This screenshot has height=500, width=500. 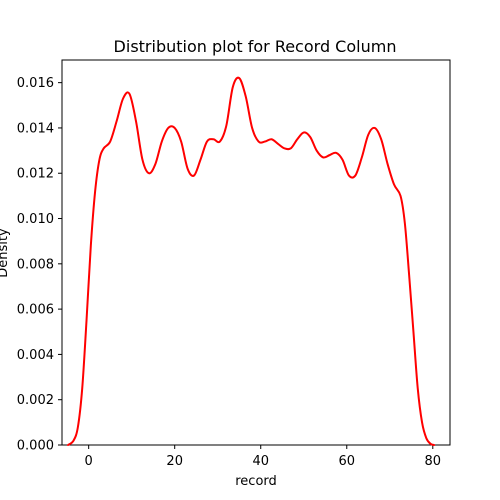 I want to click on x-tick-label: 20, so click(x=174, y=461).